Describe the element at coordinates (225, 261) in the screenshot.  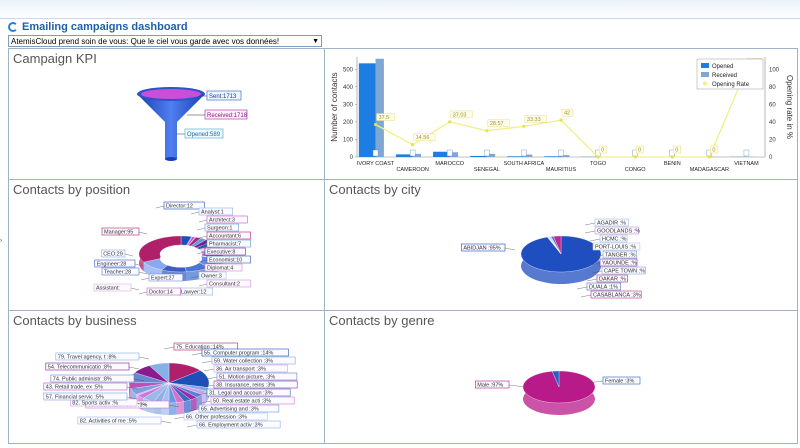
I see `pie-label: Economist:10` at that location.